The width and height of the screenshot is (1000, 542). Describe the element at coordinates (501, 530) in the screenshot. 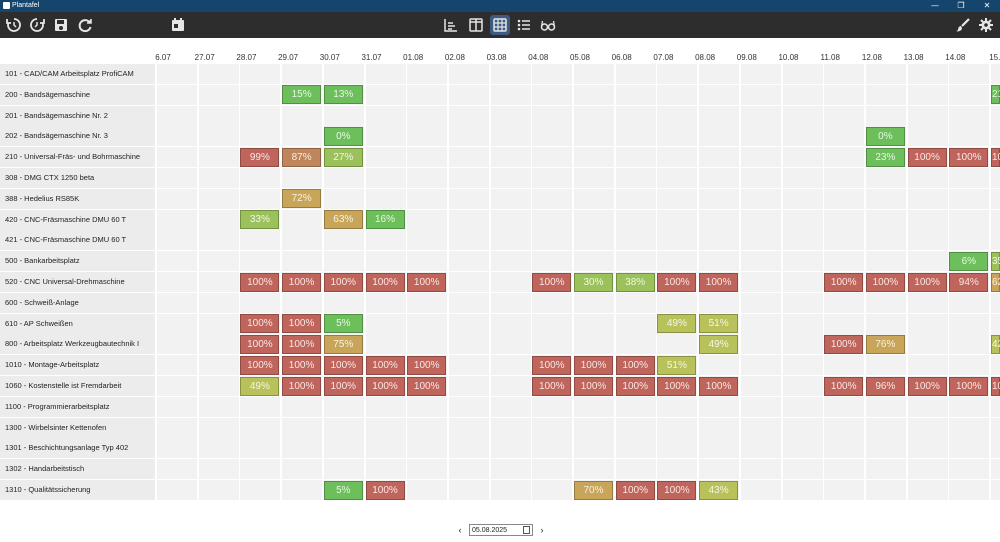

I see `date-input: 05.08.2025` at that location.